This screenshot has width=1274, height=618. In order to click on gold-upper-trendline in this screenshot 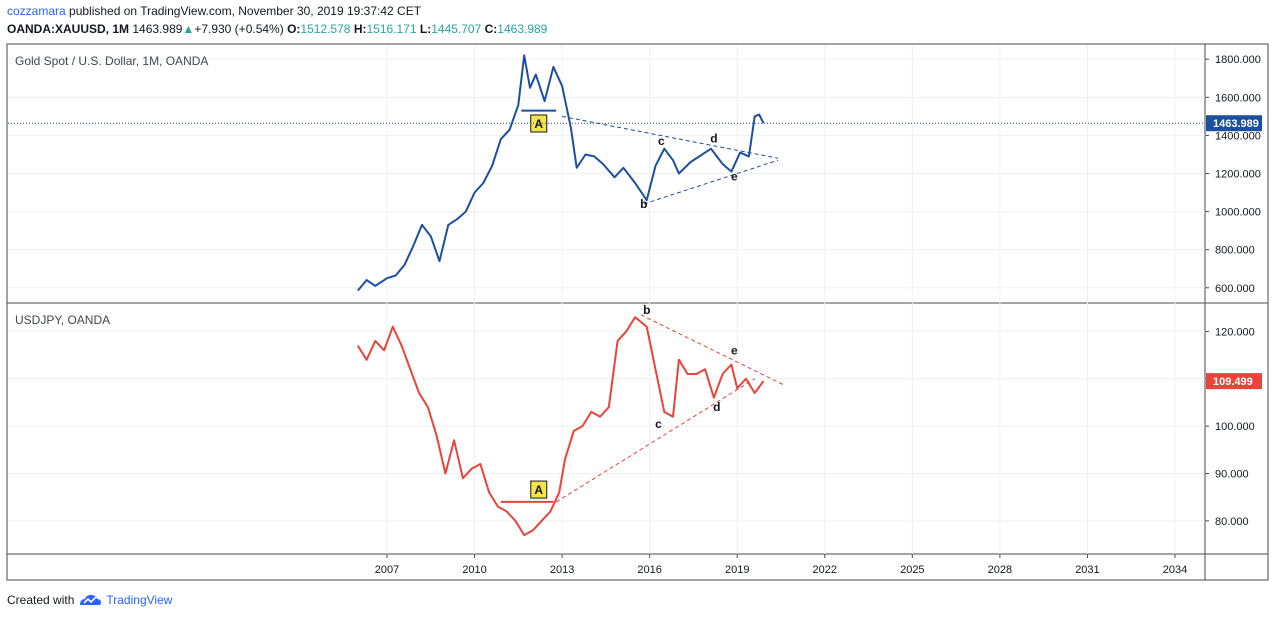, I will do `click(670, 137)`.